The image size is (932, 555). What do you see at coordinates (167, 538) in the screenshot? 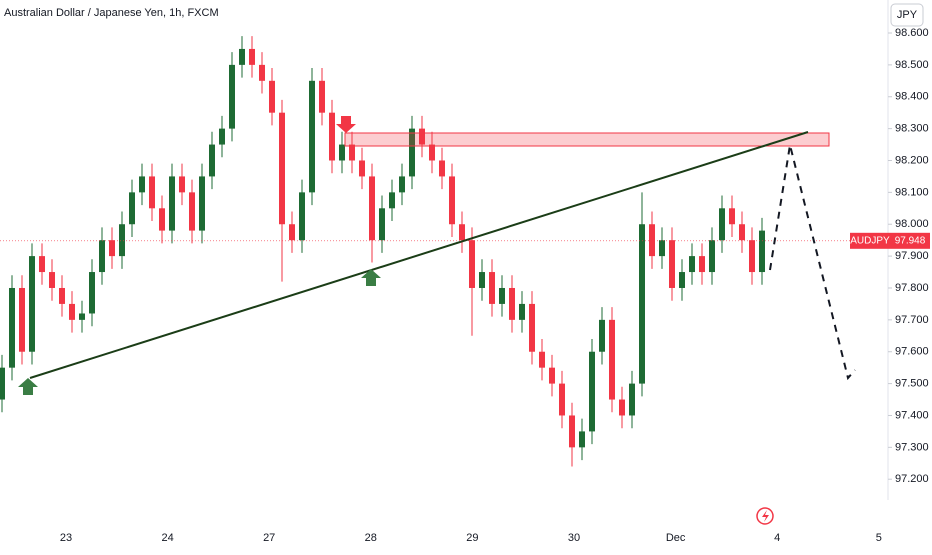
I see `x-tick-label: 24` at bounding box center [167, 538].